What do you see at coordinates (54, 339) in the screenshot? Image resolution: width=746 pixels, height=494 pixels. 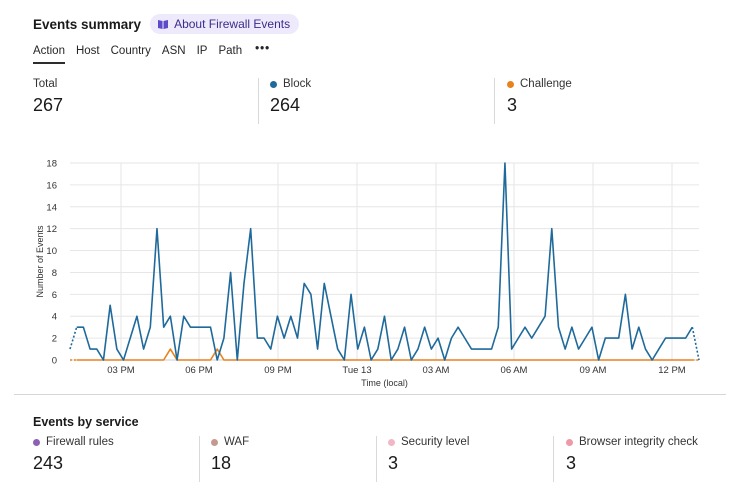 I see `y-tick-label: 2` at bounding box center [54, 339].